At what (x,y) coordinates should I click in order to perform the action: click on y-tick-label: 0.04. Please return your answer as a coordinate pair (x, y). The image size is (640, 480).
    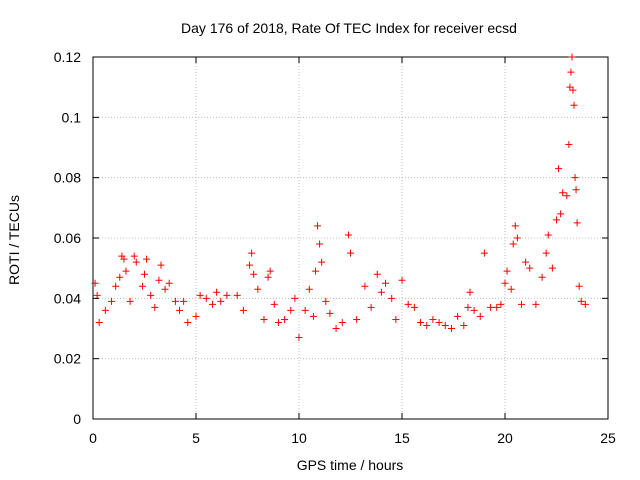
    Looking at the image, I should click on (67, 298).